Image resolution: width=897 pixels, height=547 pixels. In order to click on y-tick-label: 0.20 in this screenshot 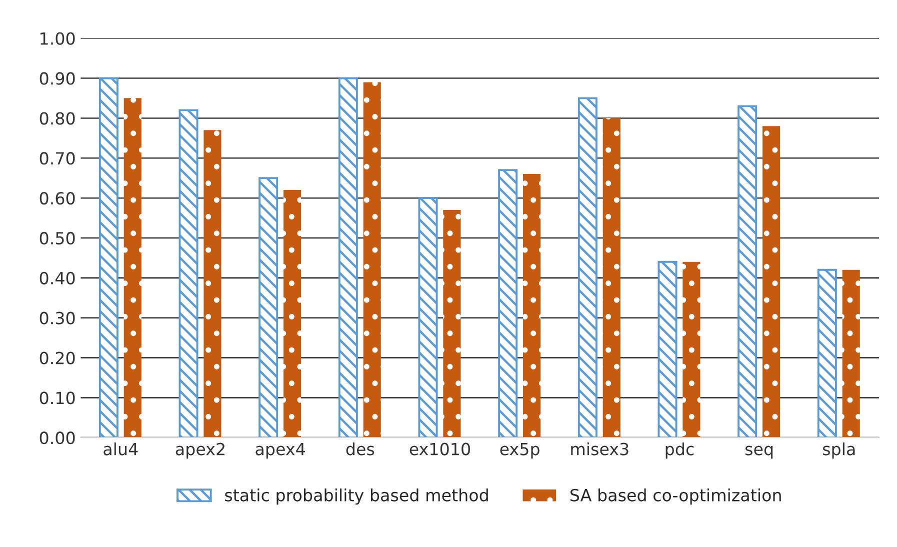, I will do `click(57, 358)`.